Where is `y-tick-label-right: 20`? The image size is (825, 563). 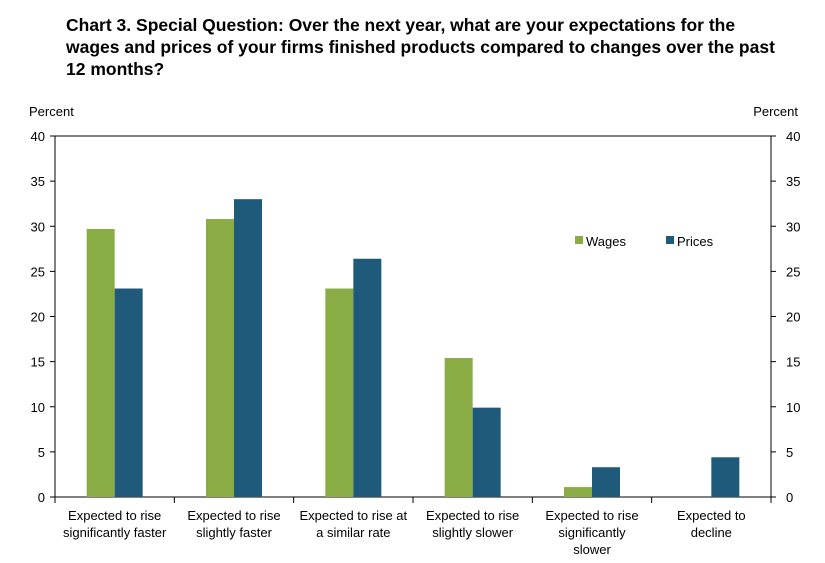
y-tick-label-right: 20 is located at coordinates (793, 317).